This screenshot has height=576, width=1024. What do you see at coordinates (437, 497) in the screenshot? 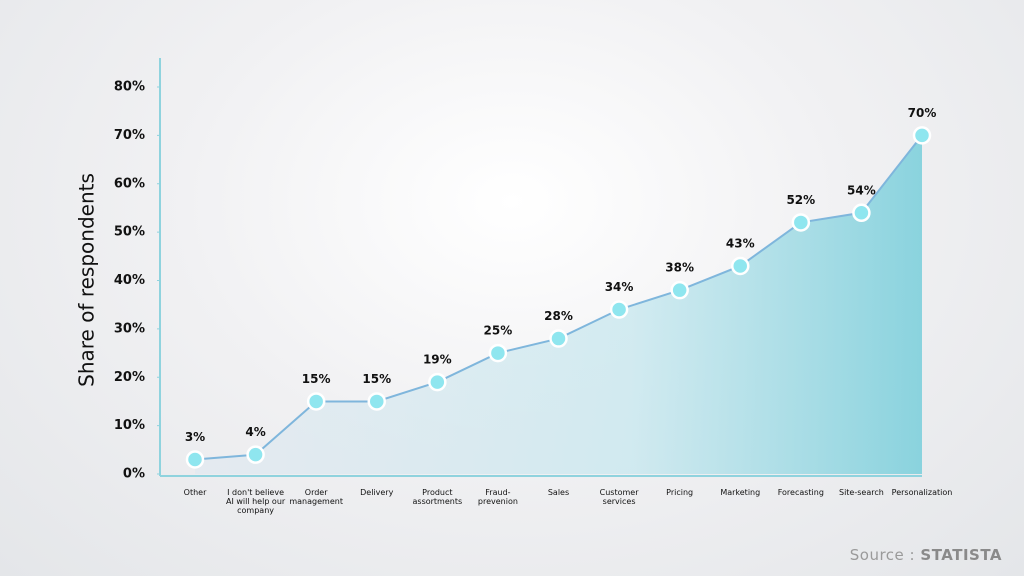
I see `x-tick-label: Product assortments` at bounding box center [437, 497].